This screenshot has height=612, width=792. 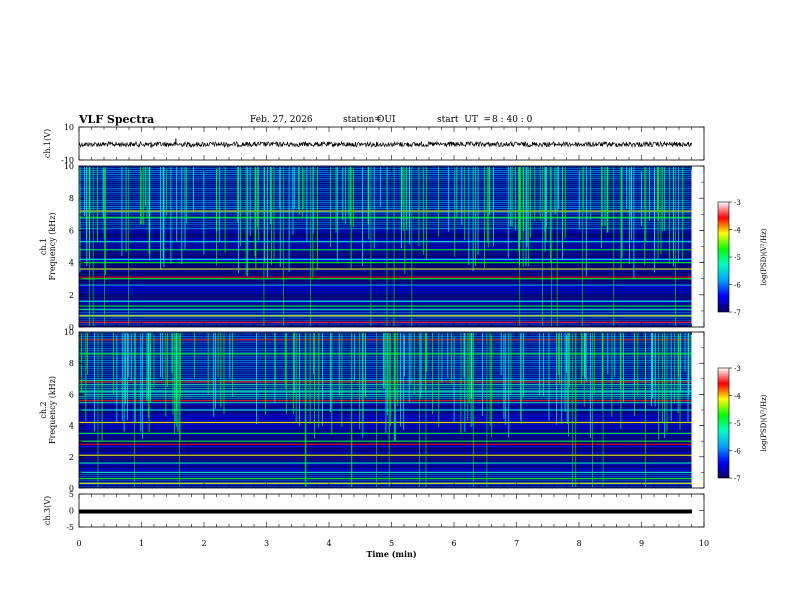 What do you see at coordinates (69, 166) in the screenshot?
I see `y-tick-label-1-5: 10` at bounding box center [69, 166].